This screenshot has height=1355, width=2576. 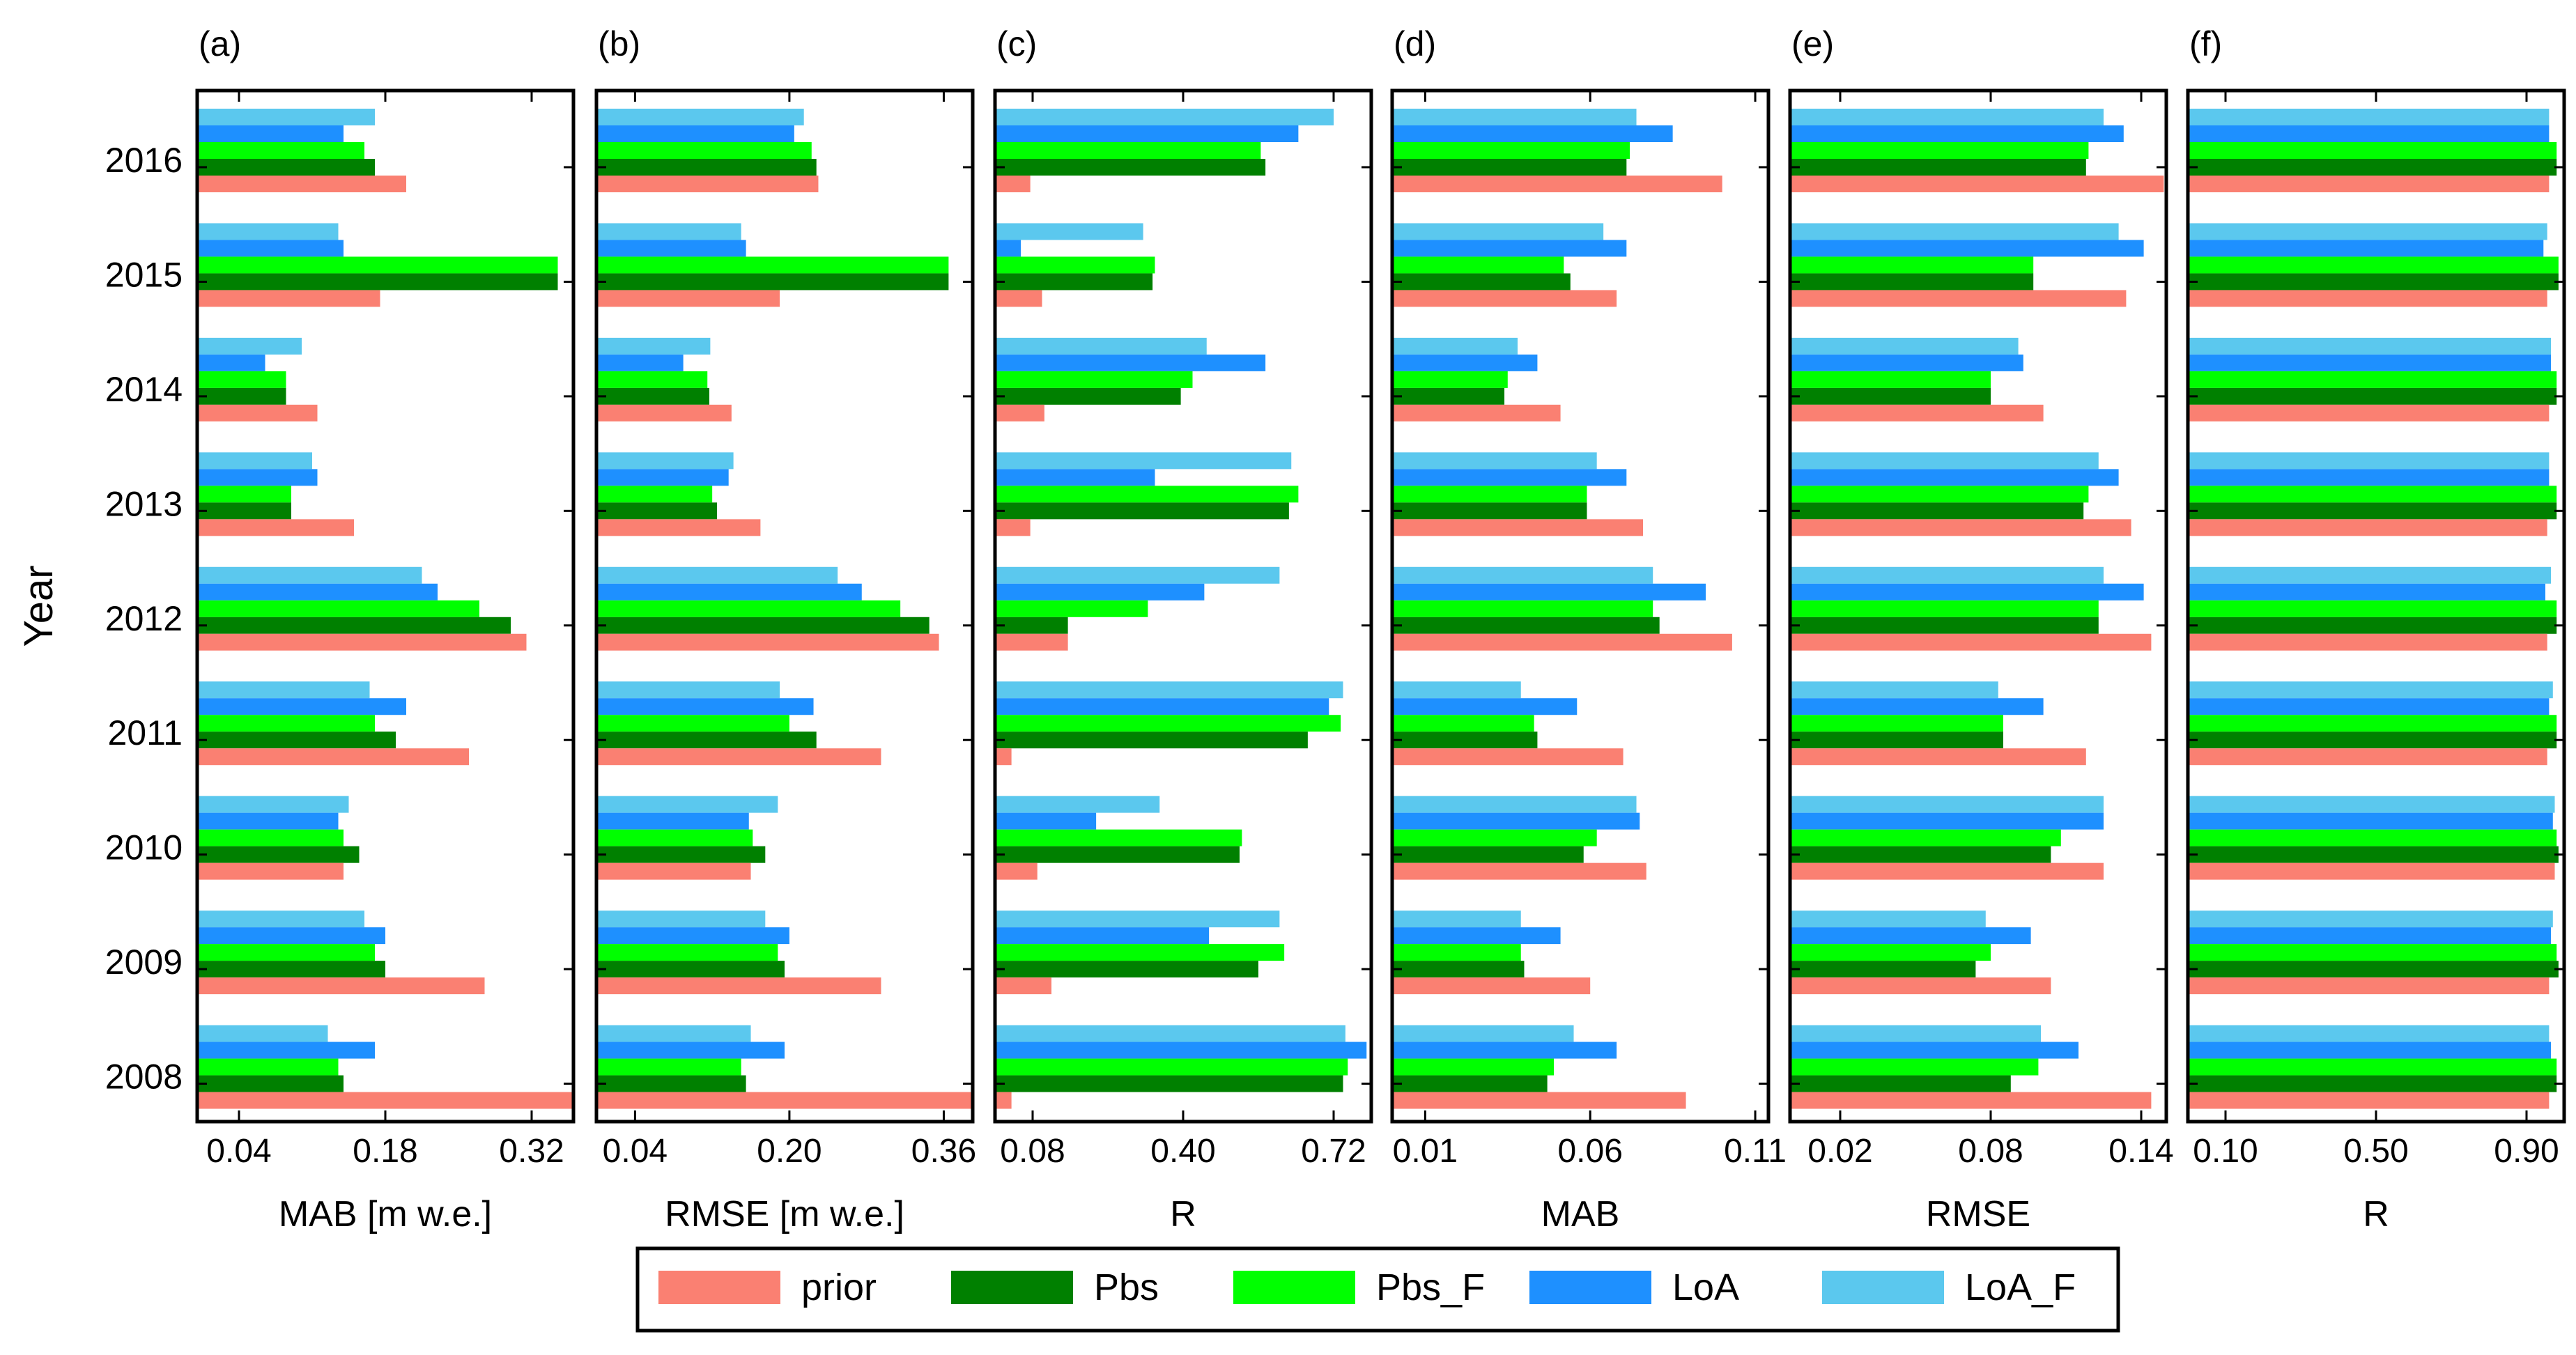 What do you see at coordinates (144, 619) in the screenshot?
I see `year-tick-labels: 2016 2015 2014 2013 2012 2011 2010 2009 2008` at bounding box center [144, 619].